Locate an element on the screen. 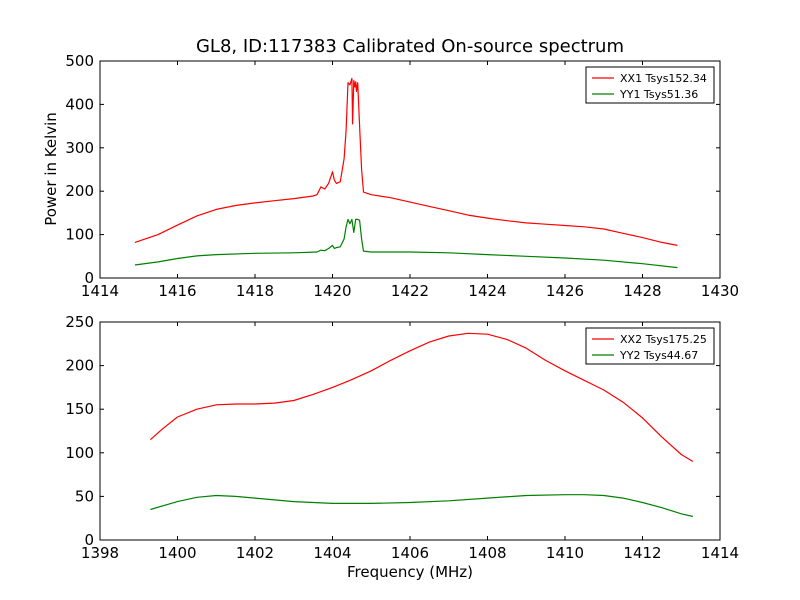 The image size is (800, 600). bottom-x-tick-label: 1400 is located at coordinates (177, 553).